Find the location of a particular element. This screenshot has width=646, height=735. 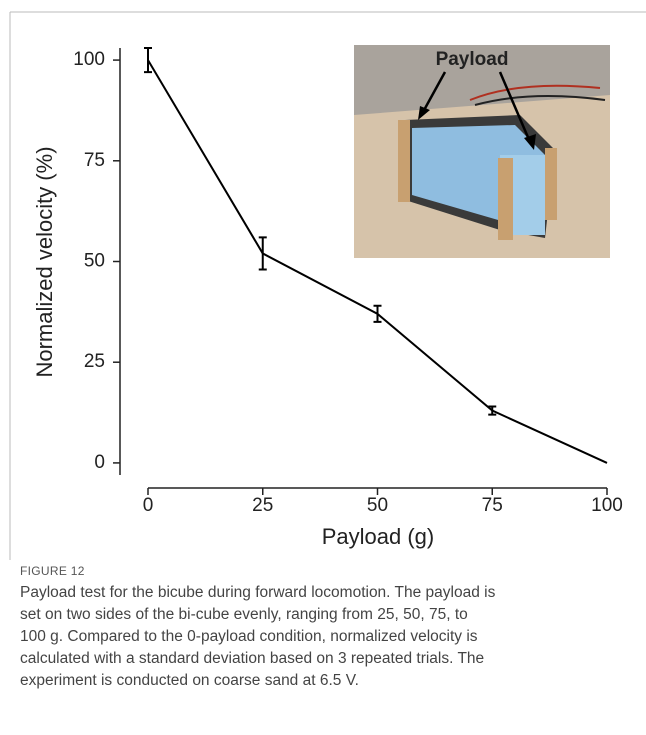

y-tick-label: 25 is located at coordinates (94, 361).